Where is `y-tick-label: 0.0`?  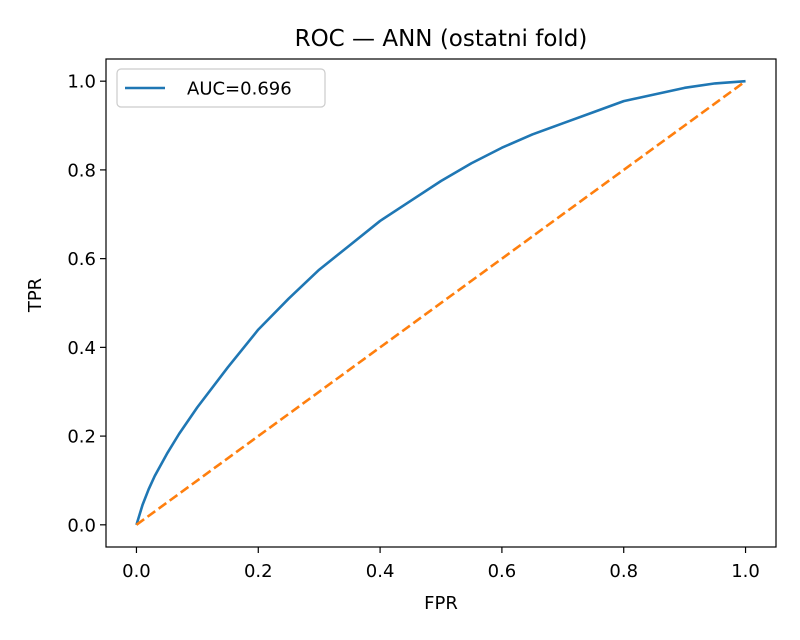 y-tick-label: 0.0 is located at coordinates (81, 525).